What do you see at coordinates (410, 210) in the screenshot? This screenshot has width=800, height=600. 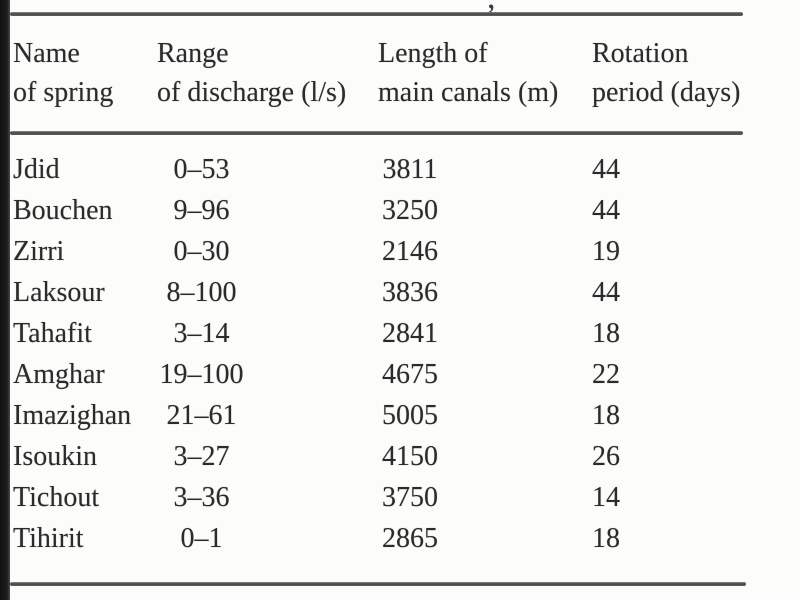 I see `cell-canal-length: 3250` at bounding box center [410, 210].